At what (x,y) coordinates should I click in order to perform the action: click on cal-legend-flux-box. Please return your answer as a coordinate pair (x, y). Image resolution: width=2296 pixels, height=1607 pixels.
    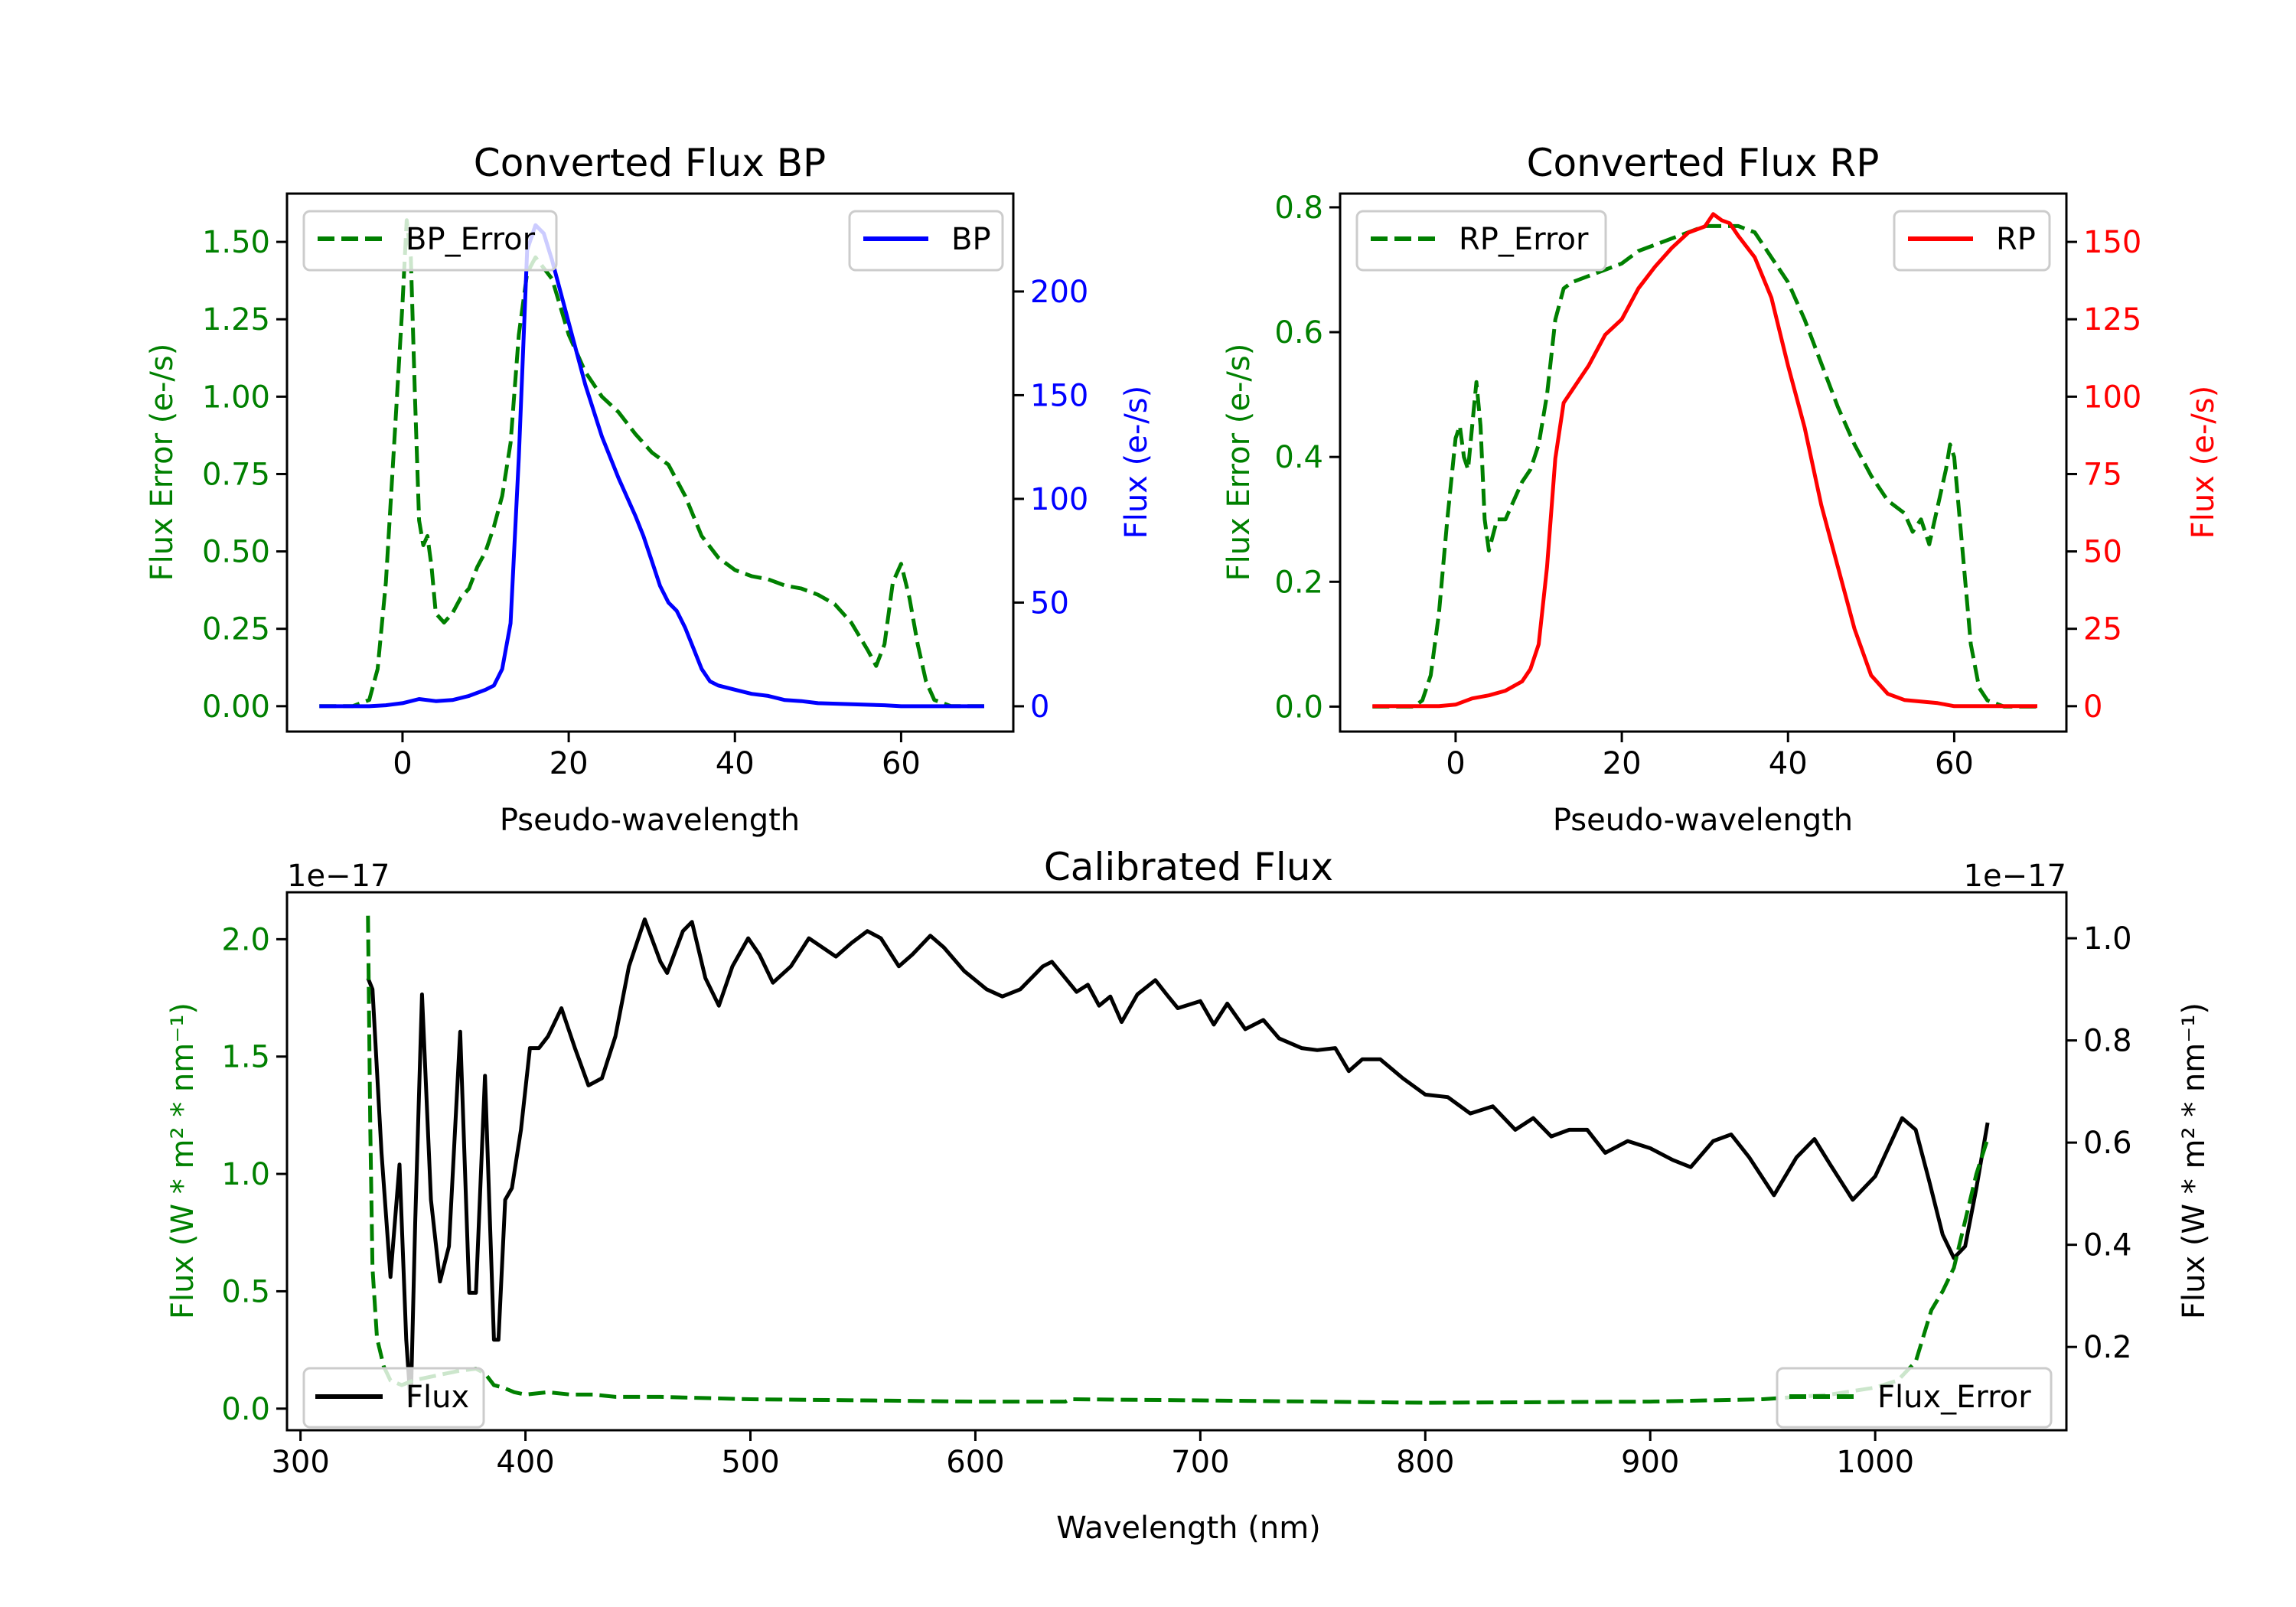
    Looking at the image, I should click on (393, 1398).